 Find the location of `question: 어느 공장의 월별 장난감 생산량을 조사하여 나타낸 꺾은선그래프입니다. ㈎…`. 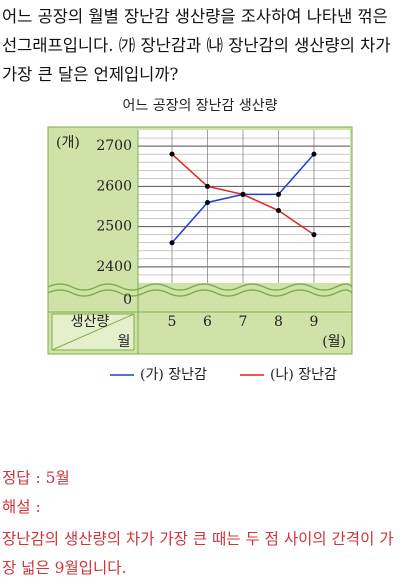

question: 어느 공장의 월별 장난감 생산량을 조사하여 나타낸 꺾은선그래프입니다. ㈎… is located at coordinates (196, 45).